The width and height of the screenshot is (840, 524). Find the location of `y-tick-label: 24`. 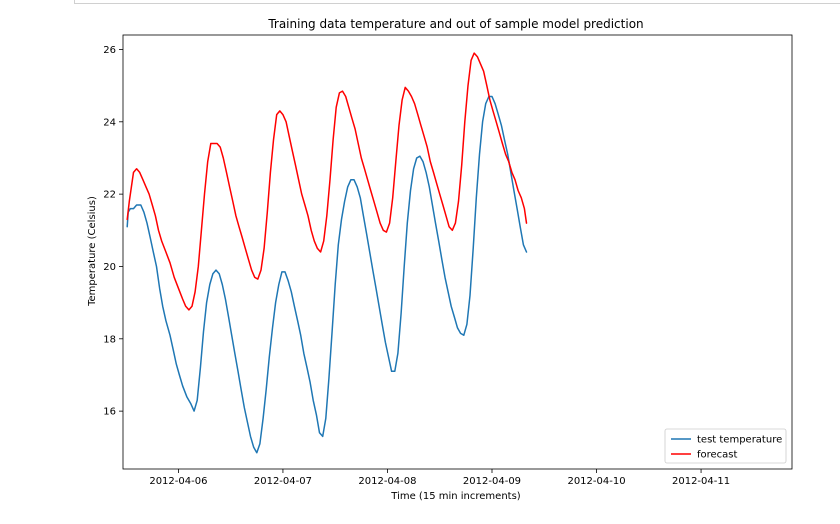

y-tick-label: 24 is located at coordinates (109, 122).